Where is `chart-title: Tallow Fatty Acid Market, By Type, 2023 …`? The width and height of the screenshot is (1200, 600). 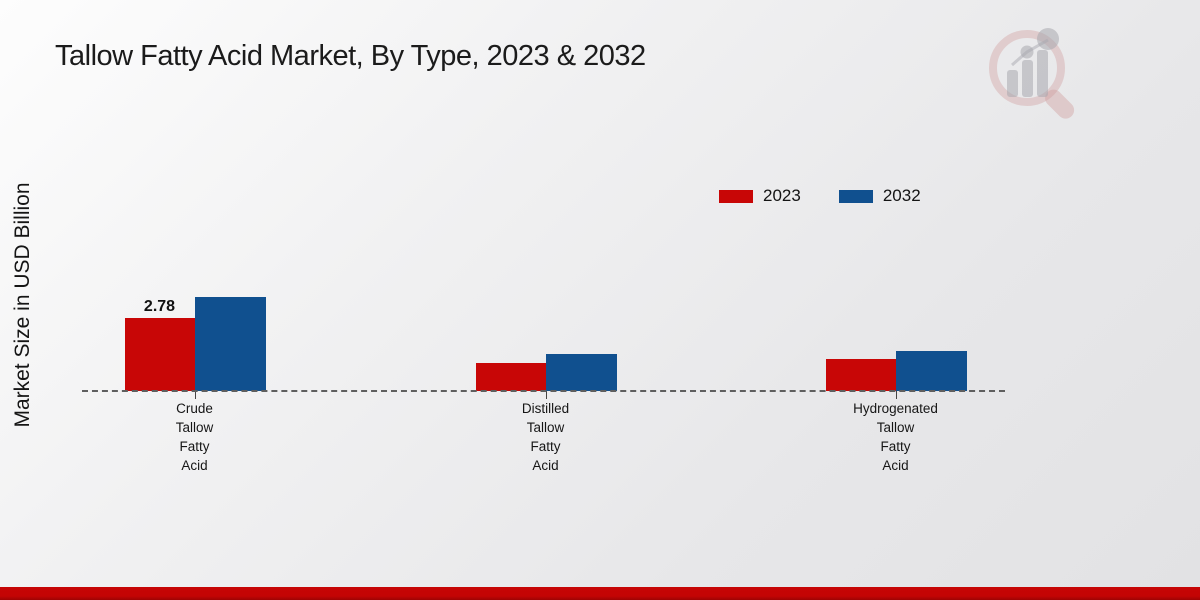
chart-title: Tallow Fatty Acid Market, By Type, 2023 … is located at coordinates (350, 56).